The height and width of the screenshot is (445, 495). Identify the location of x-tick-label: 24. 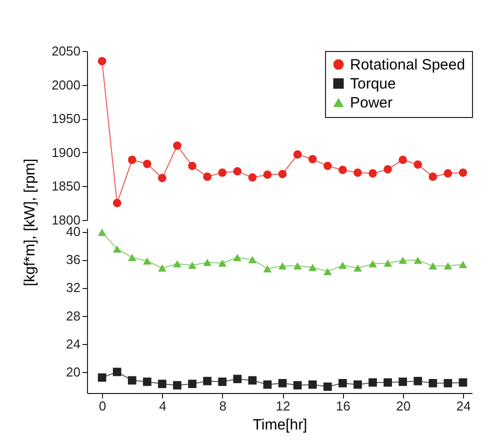
(463, 406).